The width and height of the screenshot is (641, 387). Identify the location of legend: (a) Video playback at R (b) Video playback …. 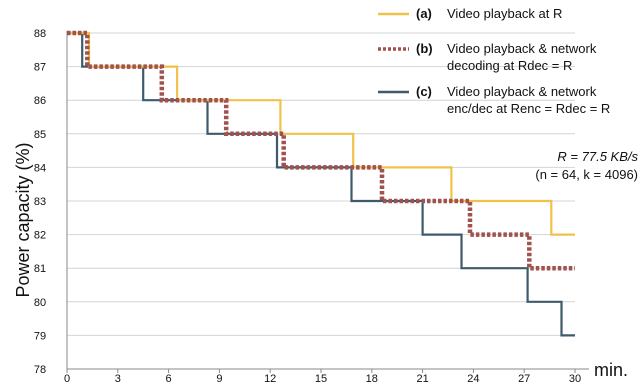
(494, 61).